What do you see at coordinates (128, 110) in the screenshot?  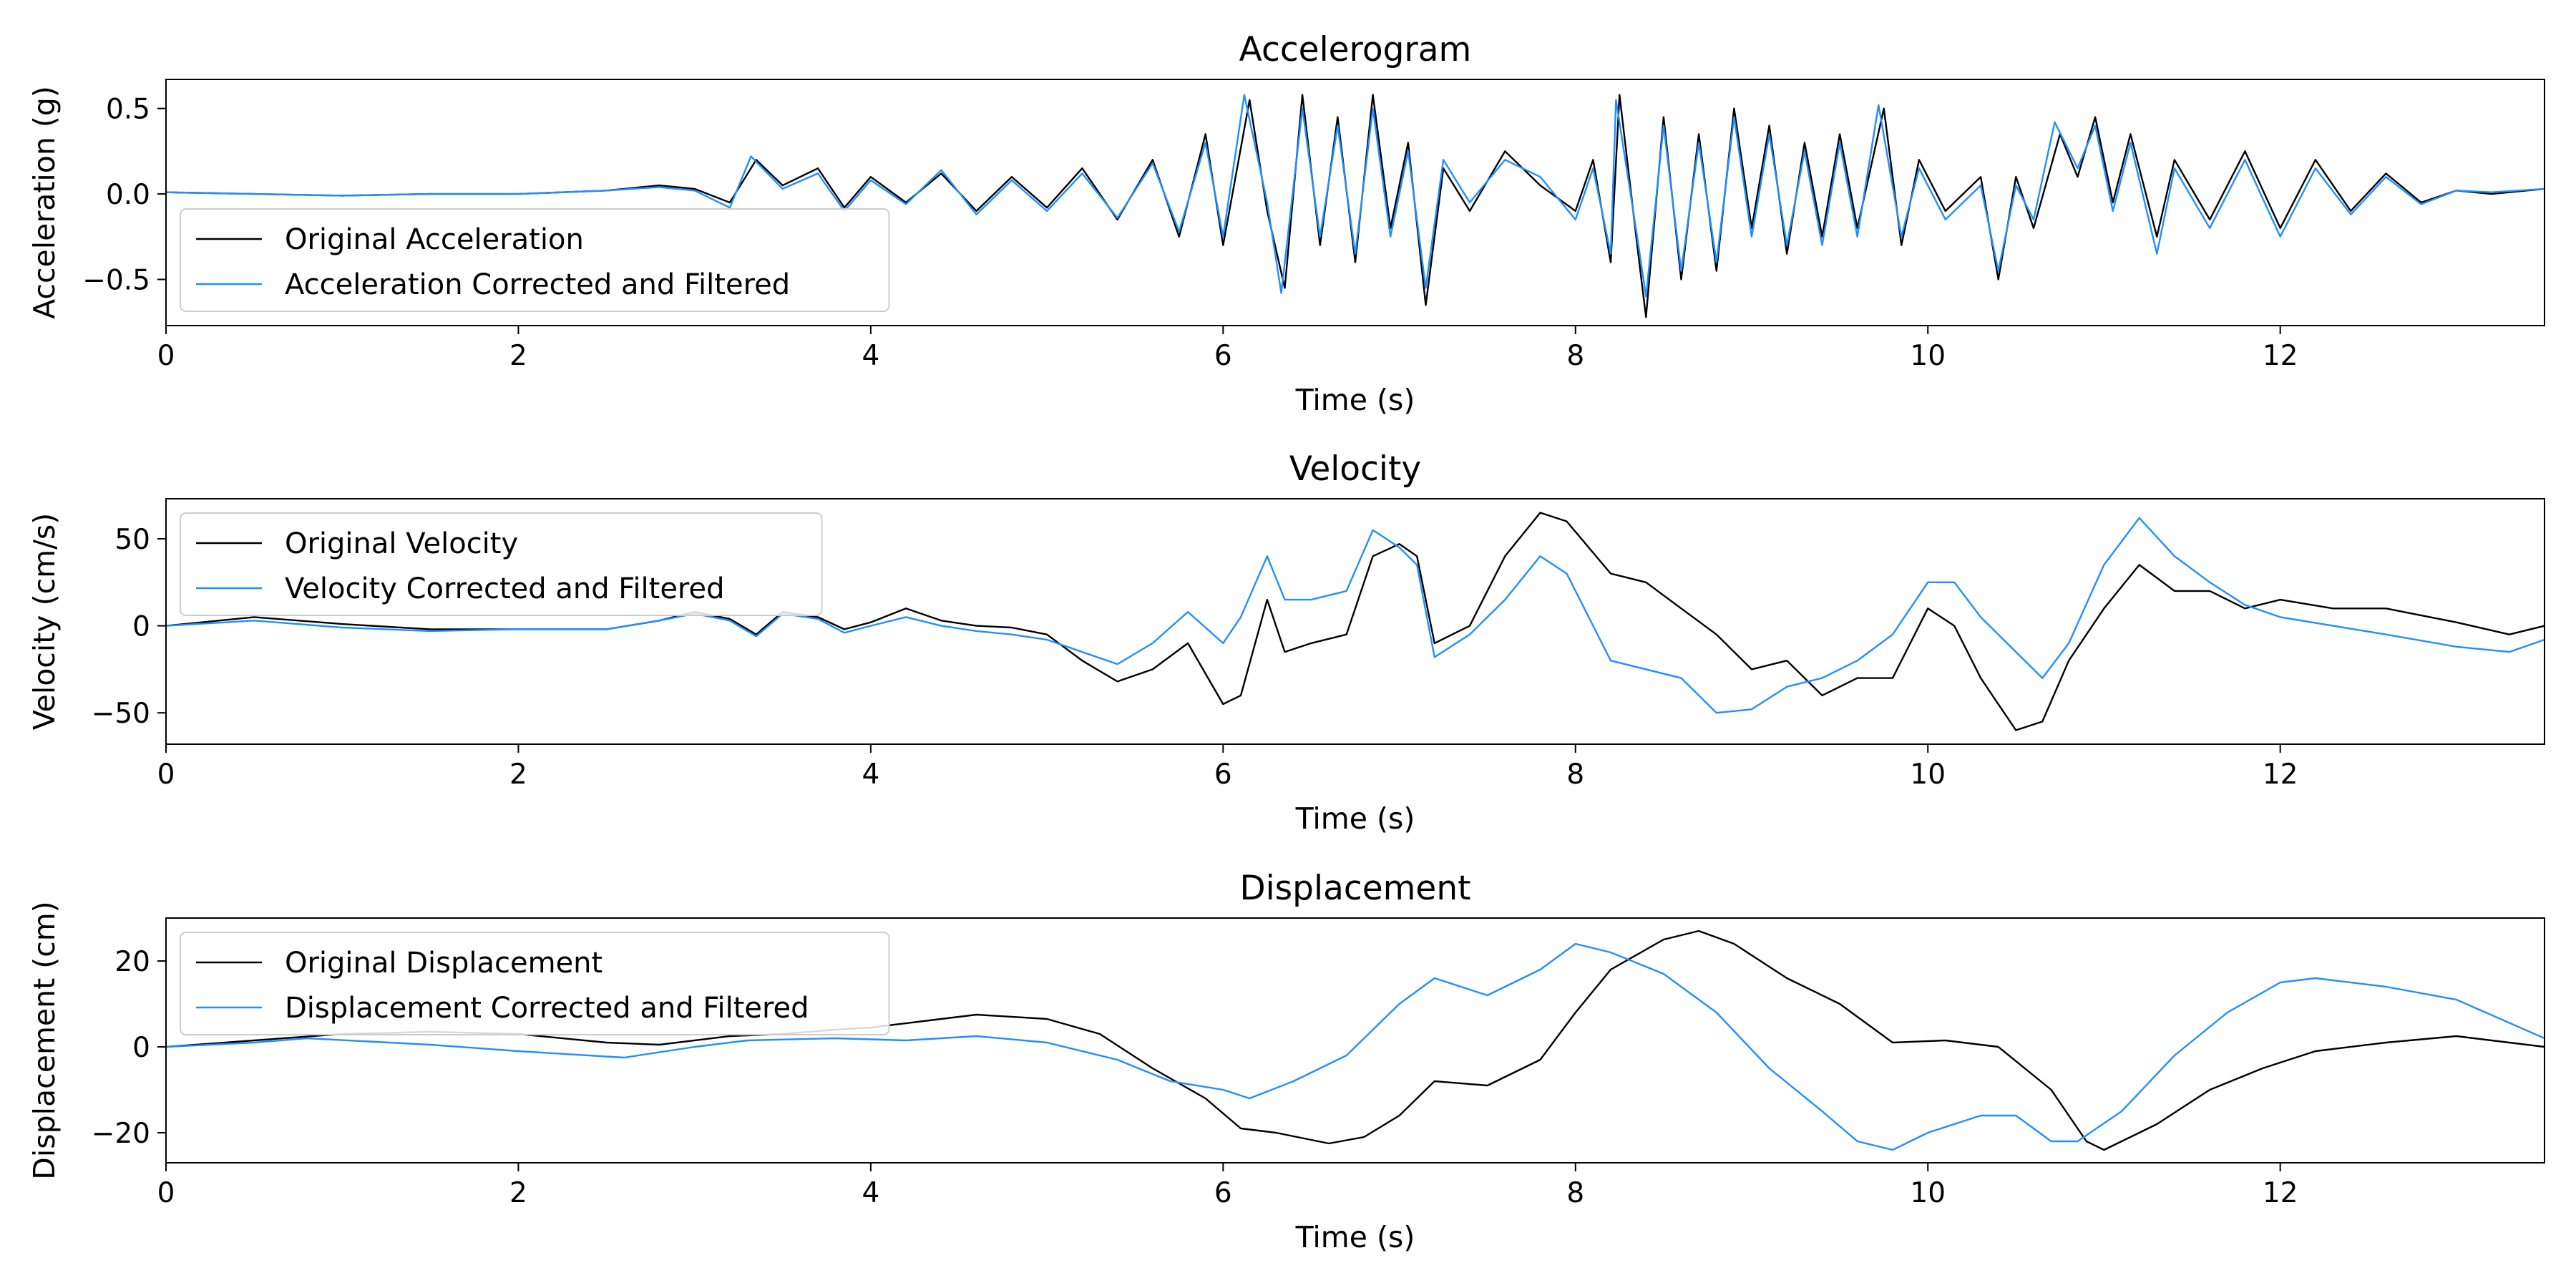 I see `y-tick-label: 0.5` at bounding box center [128, 110].